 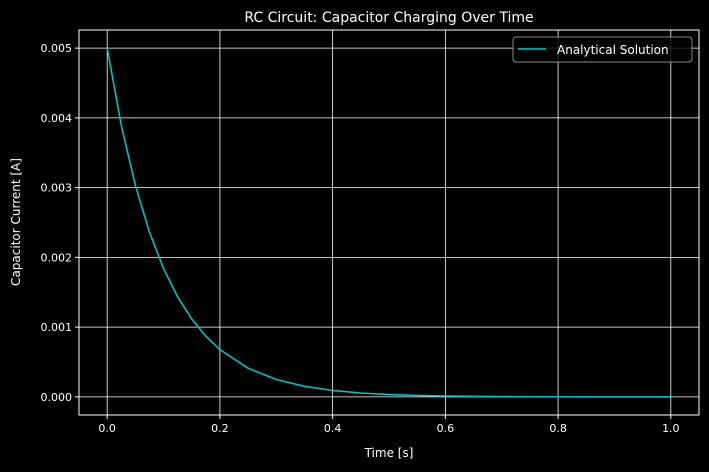 I want to click on y-tick-label: 0.000, so click(x=57, y=397).